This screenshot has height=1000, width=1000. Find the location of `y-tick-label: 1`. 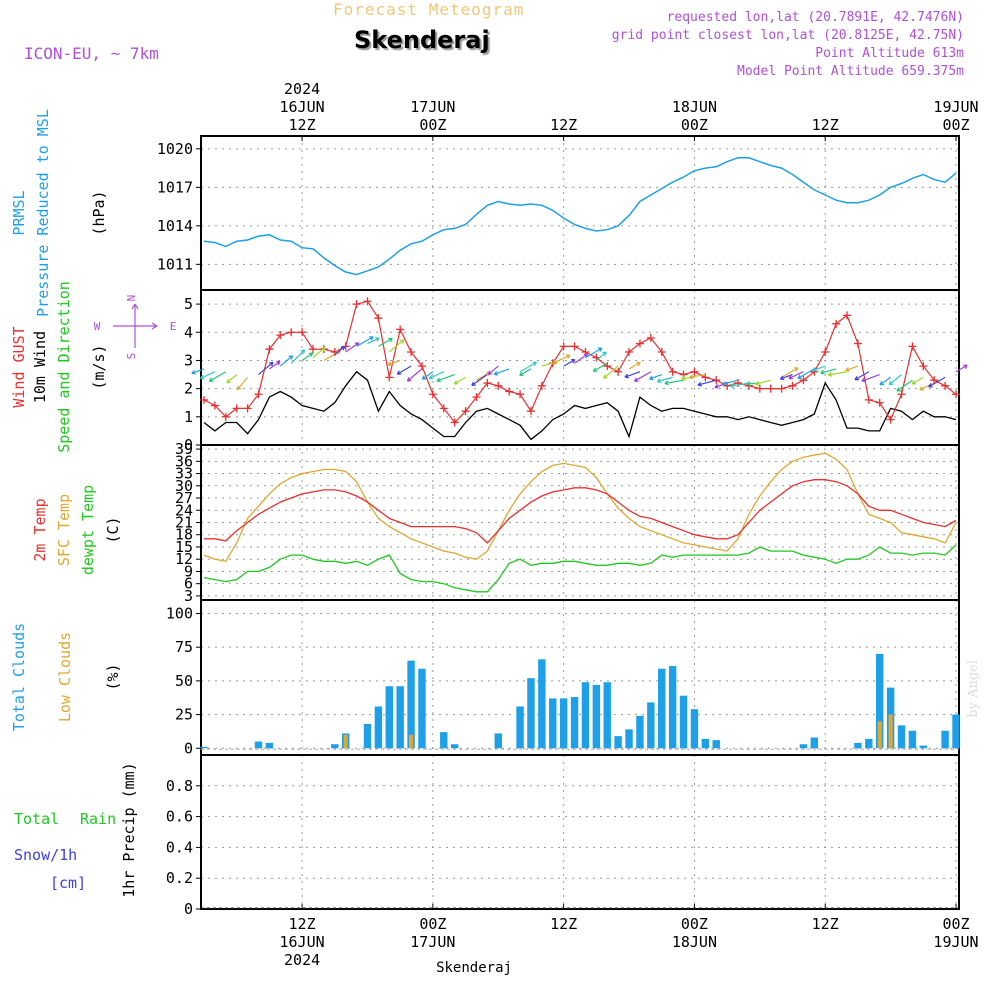

y-tick-label: 1 is located at coordinates (188, 417).